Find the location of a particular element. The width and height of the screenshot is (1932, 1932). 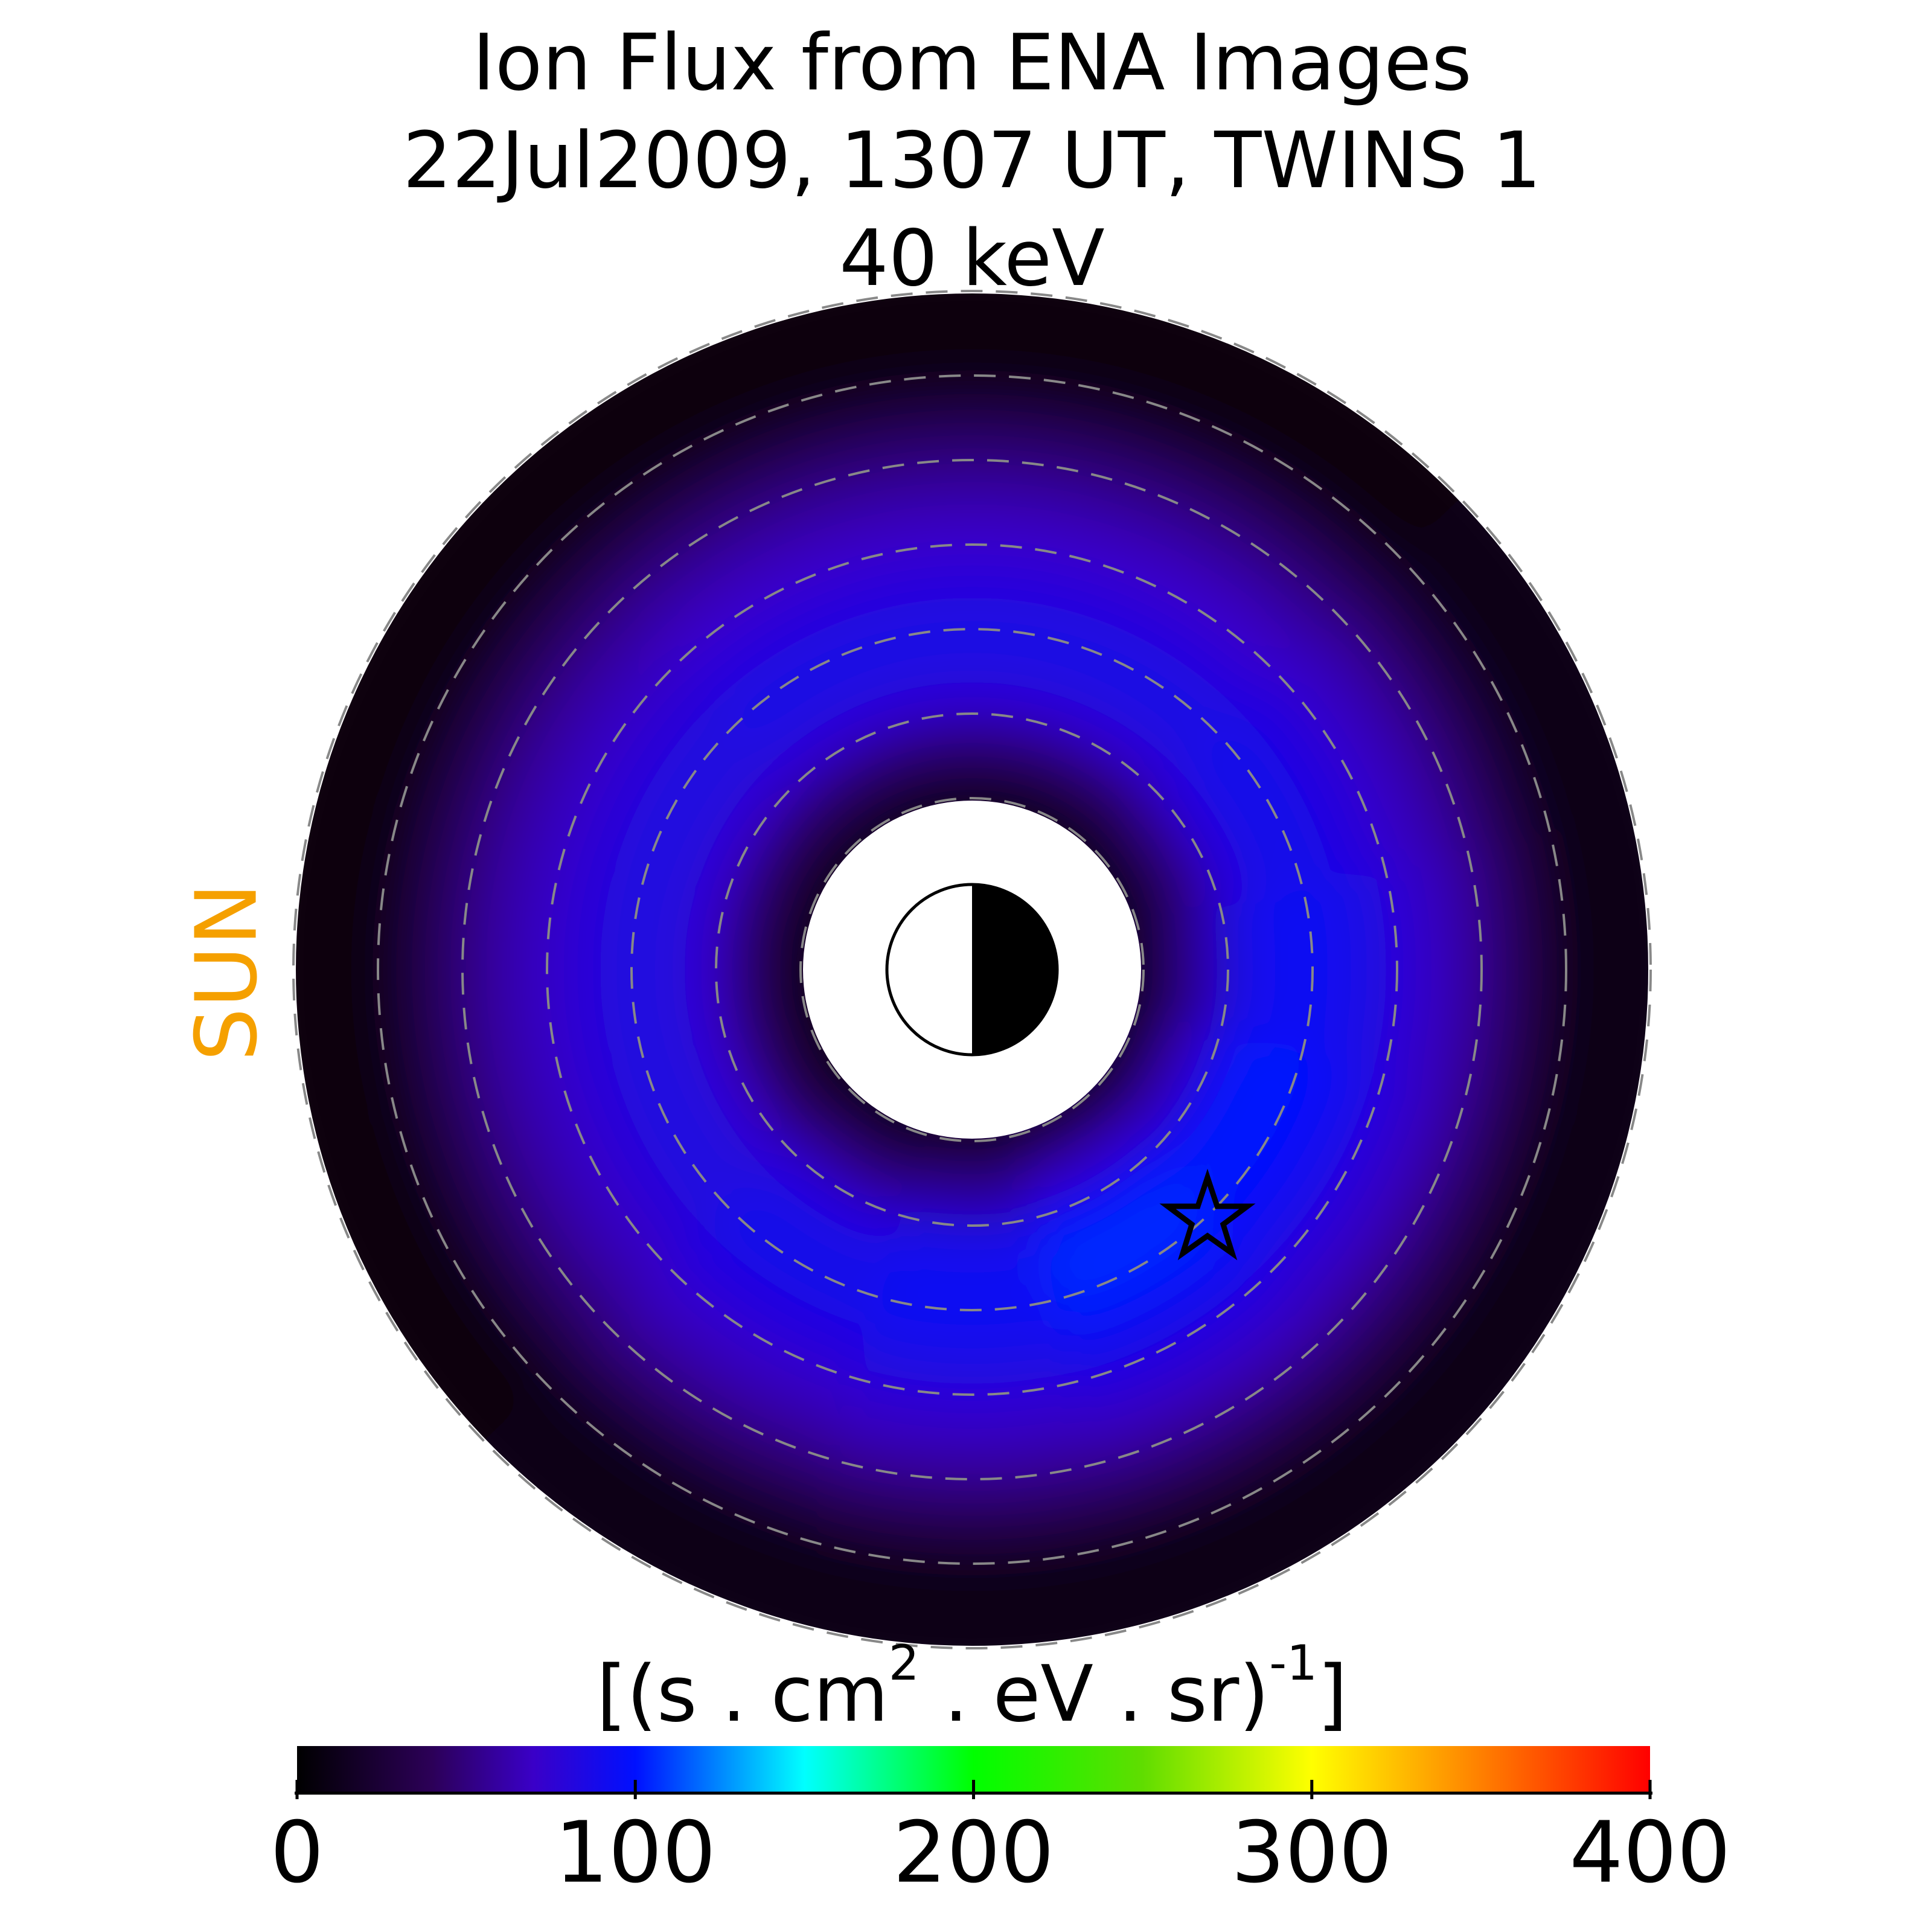

title-line: Ion Flux from ENA Images is located at coordinates (972, 63).